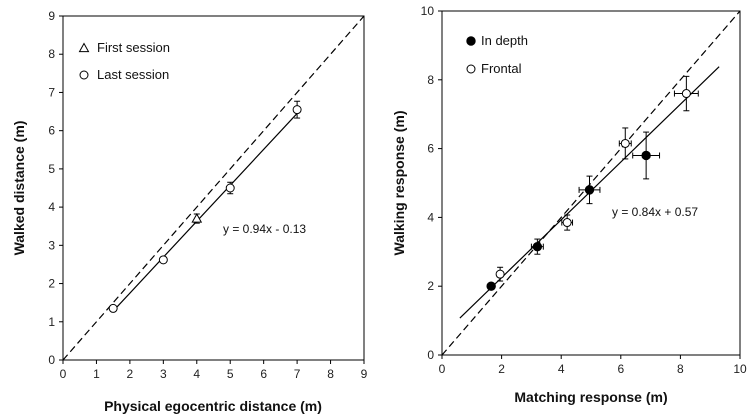  What do you see at coordinates (740, 369) in the screenshot?
I see `right-x-tick-label: 10` at bounding box center [740, 369].